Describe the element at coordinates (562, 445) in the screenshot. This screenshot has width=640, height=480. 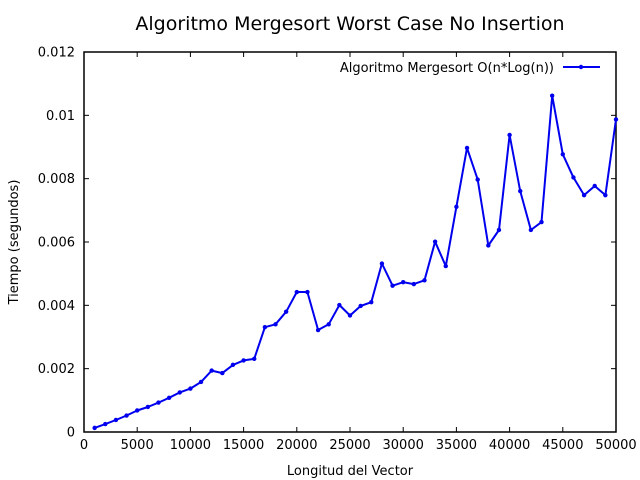
I see `x-tick-label: 45000` at that location.